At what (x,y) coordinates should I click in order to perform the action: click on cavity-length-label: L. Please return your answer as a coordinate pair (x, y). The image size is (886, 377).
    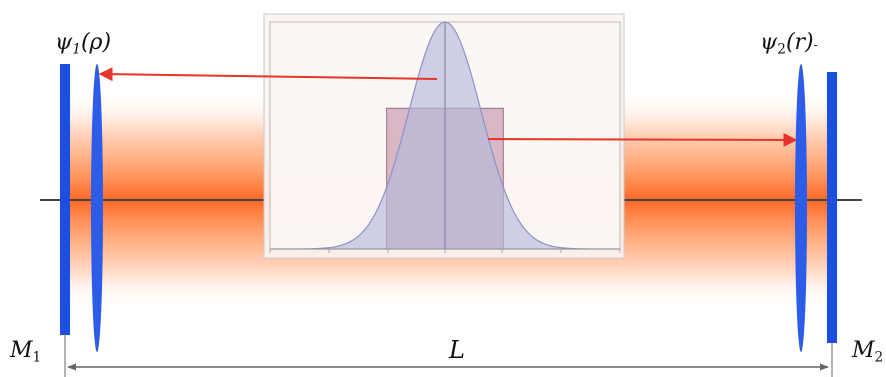
    Looking at the image, I should click on (457, 350).